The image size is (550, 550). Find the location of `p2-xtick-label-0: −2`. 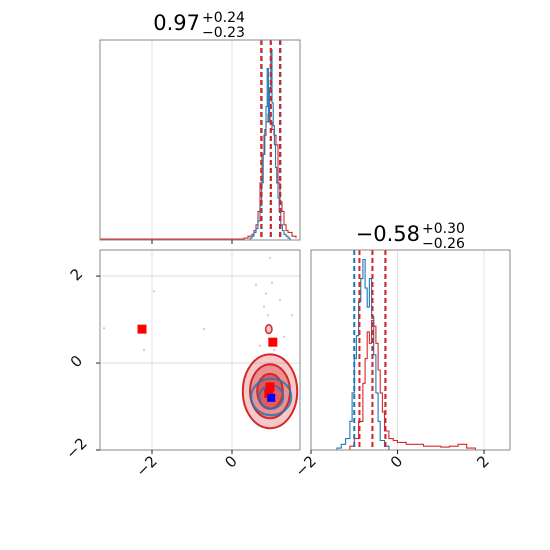

p2-xtick-label-0: −2 is located at coordinates (305, 466).